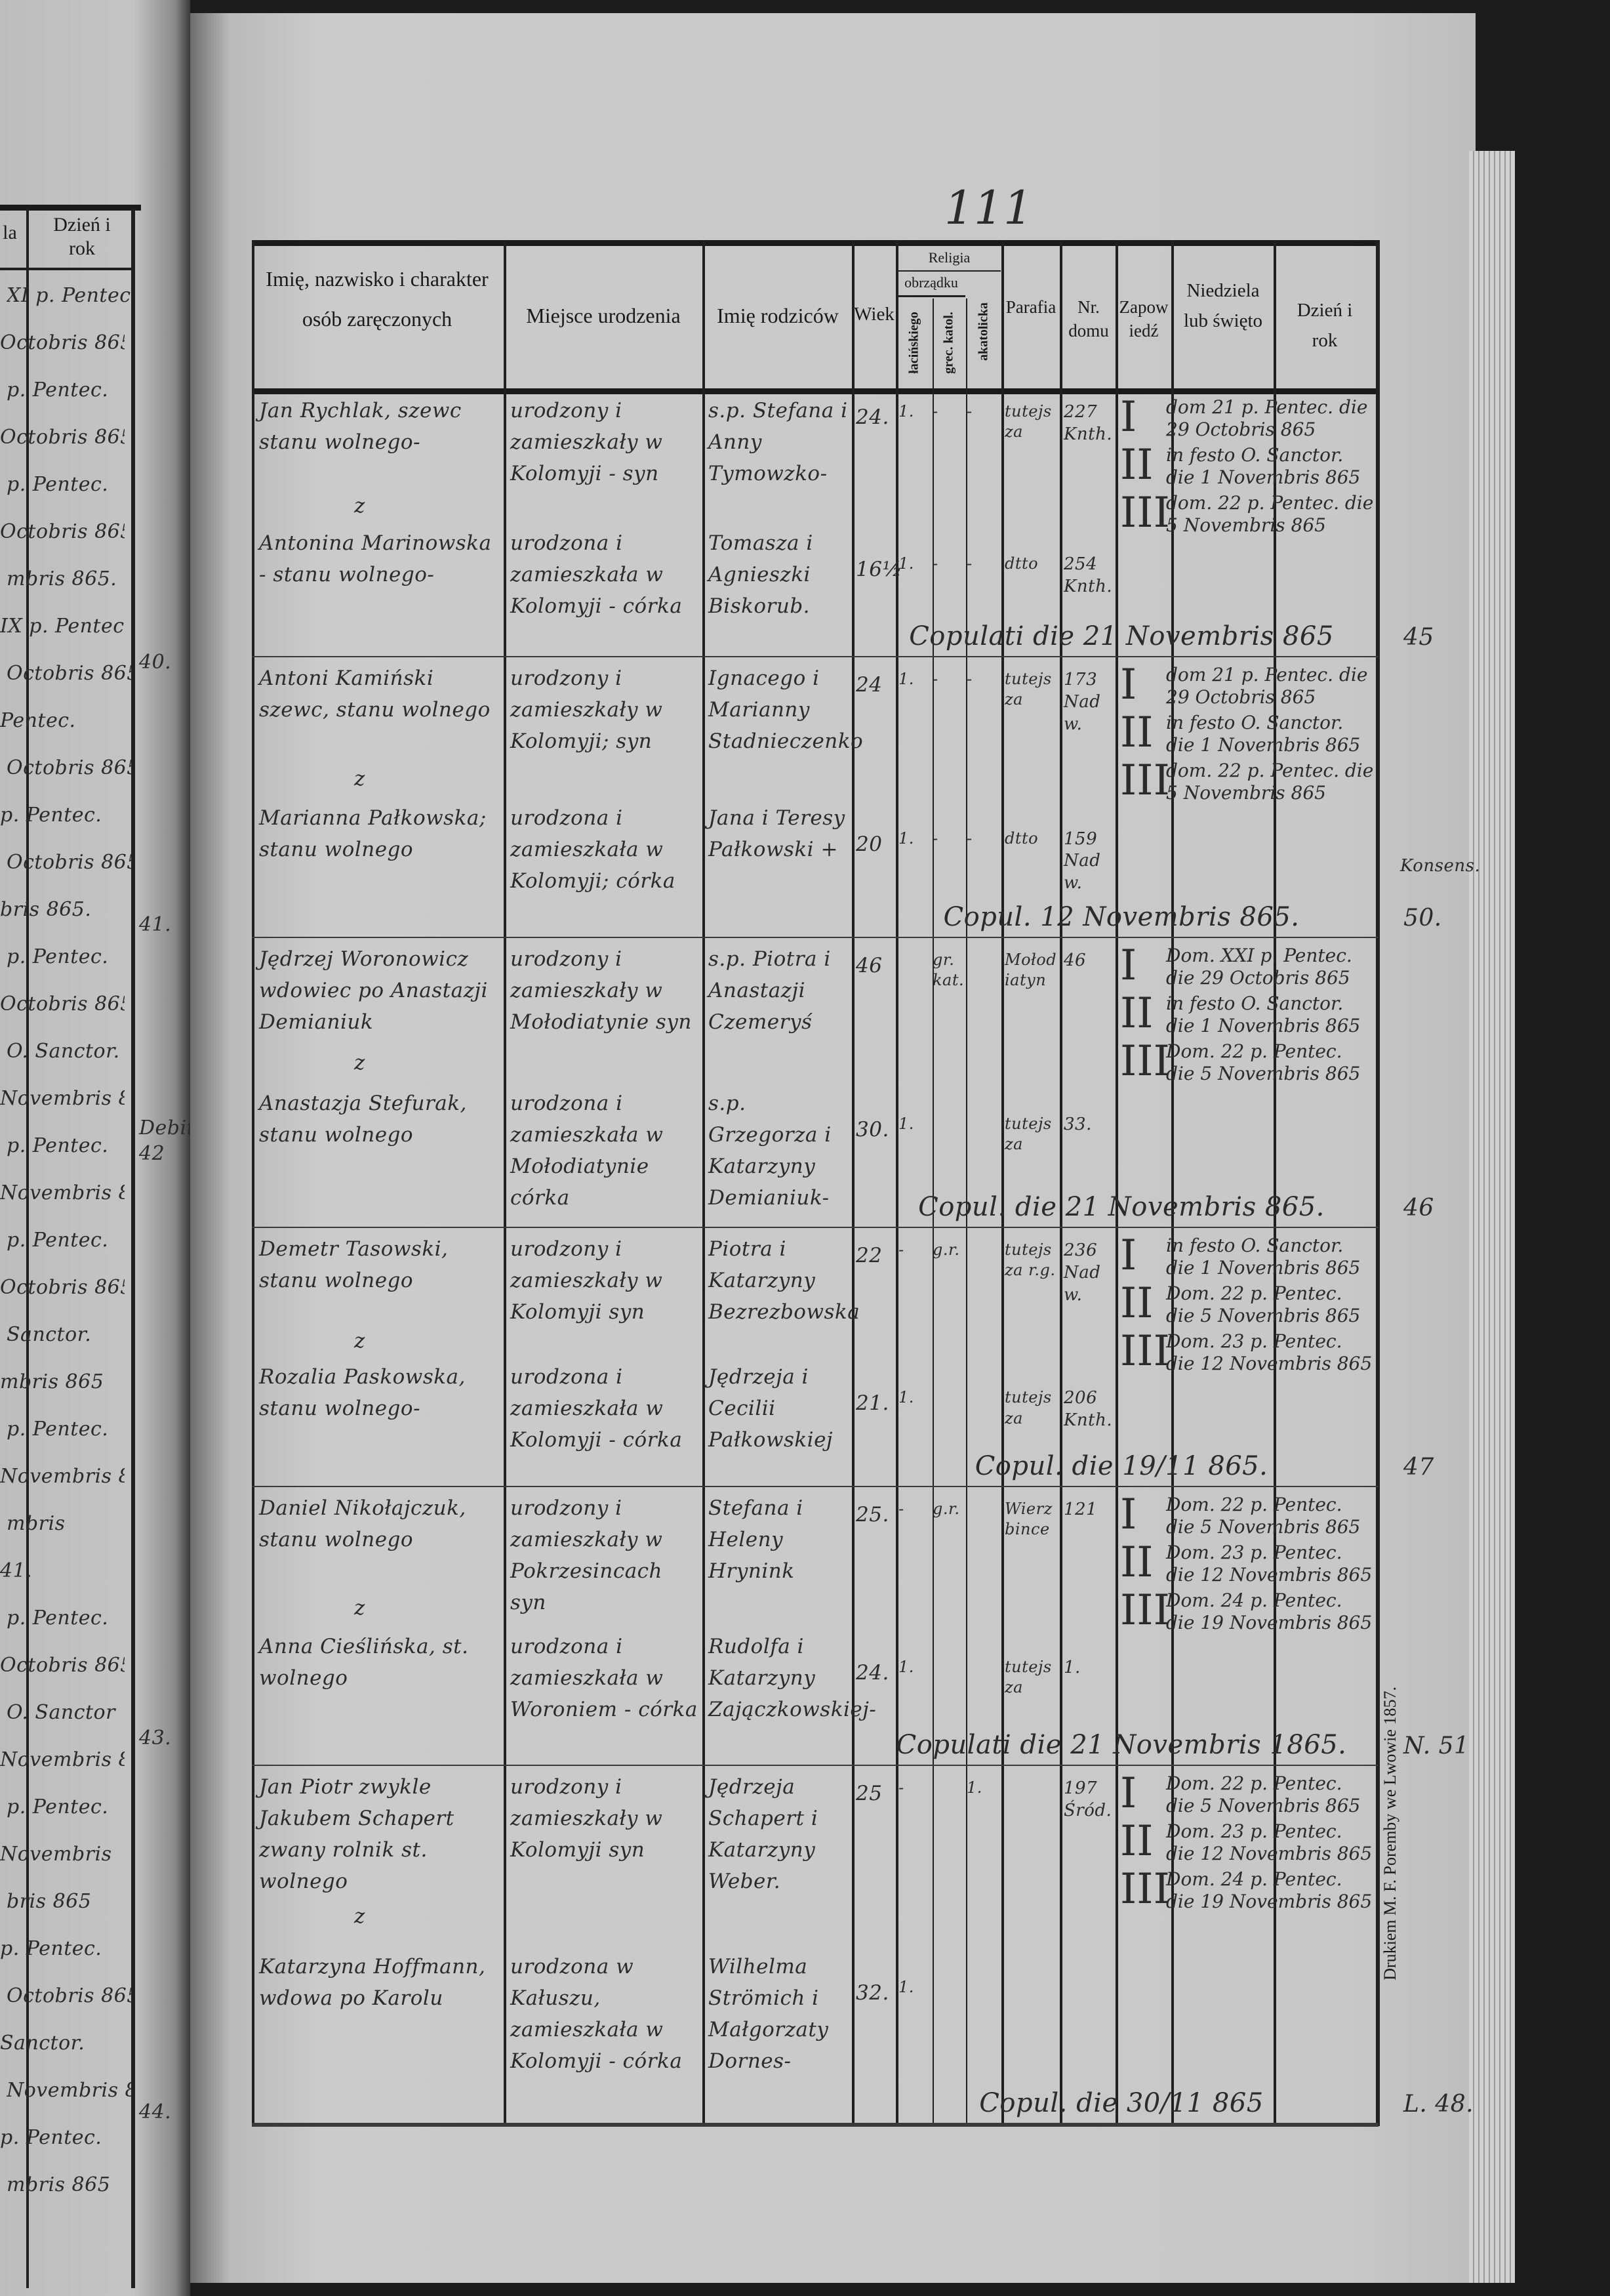 This screenshot has height=2296, width=1610. What do you see at coordinates (1436, 1745) in the screenshot?
I see `margin-entry-number: N. 51` at bounding box center [1436, 1745].